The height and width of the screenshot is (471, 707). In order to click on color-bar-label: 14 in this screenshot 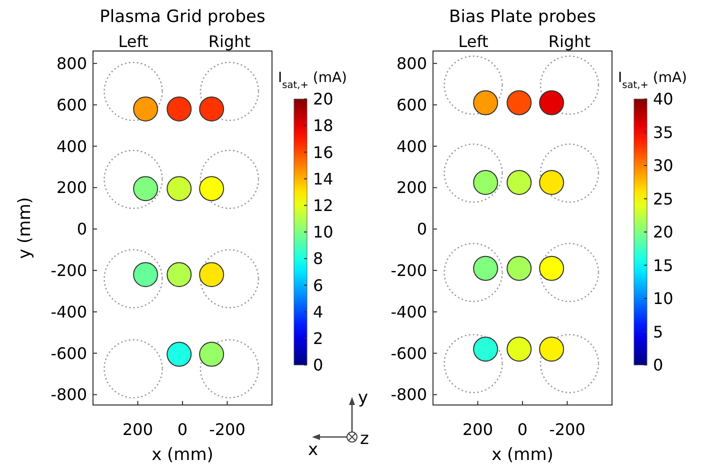, I will do `click(323, 178)`.